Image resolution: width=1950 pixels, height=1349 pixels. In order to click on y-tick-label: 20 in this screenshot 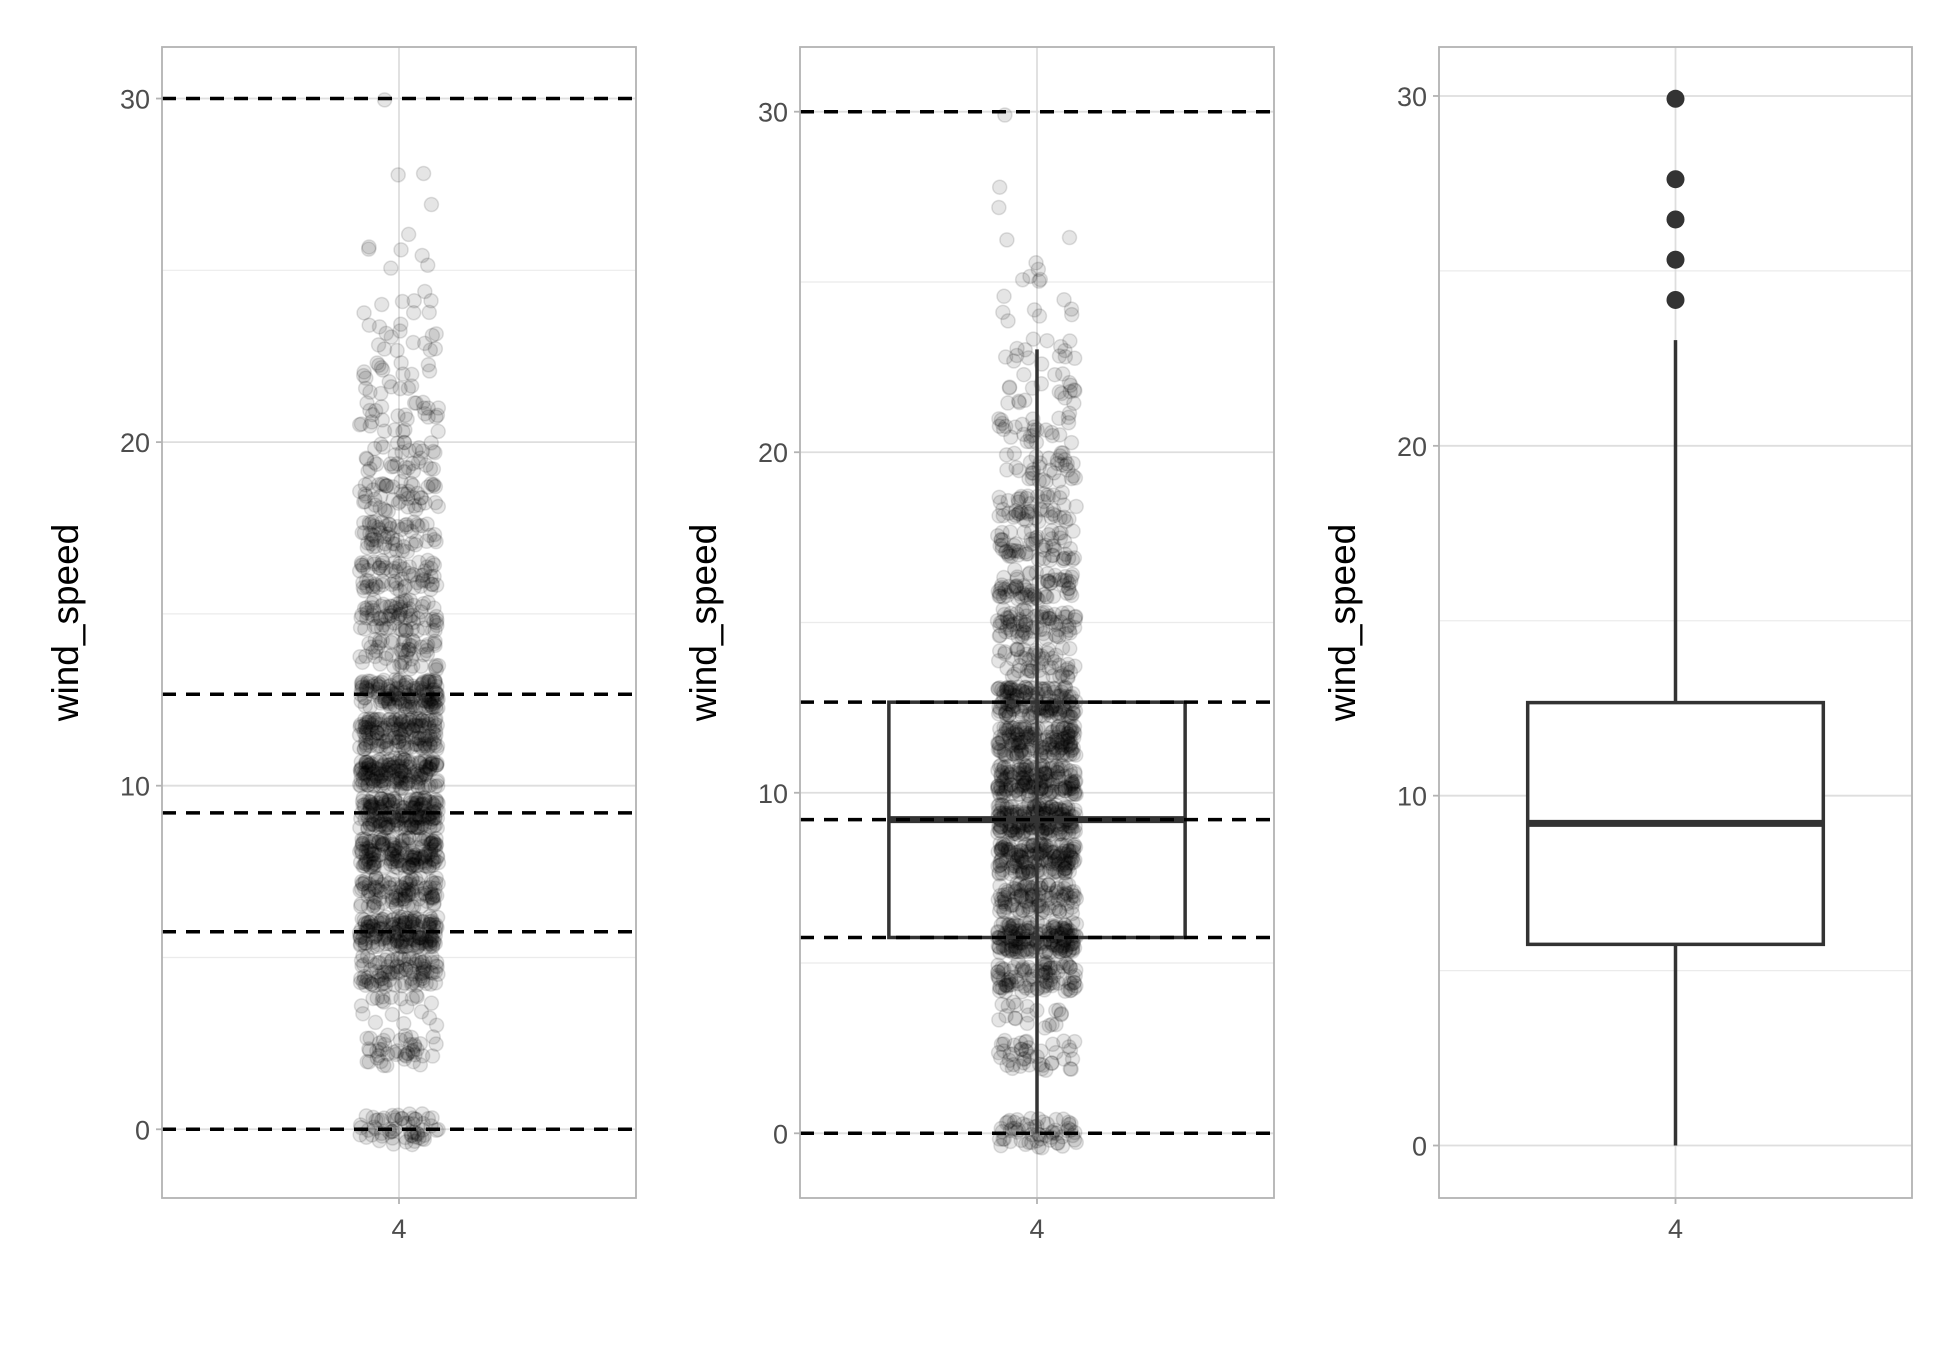, I will do `click(135, 443)`.